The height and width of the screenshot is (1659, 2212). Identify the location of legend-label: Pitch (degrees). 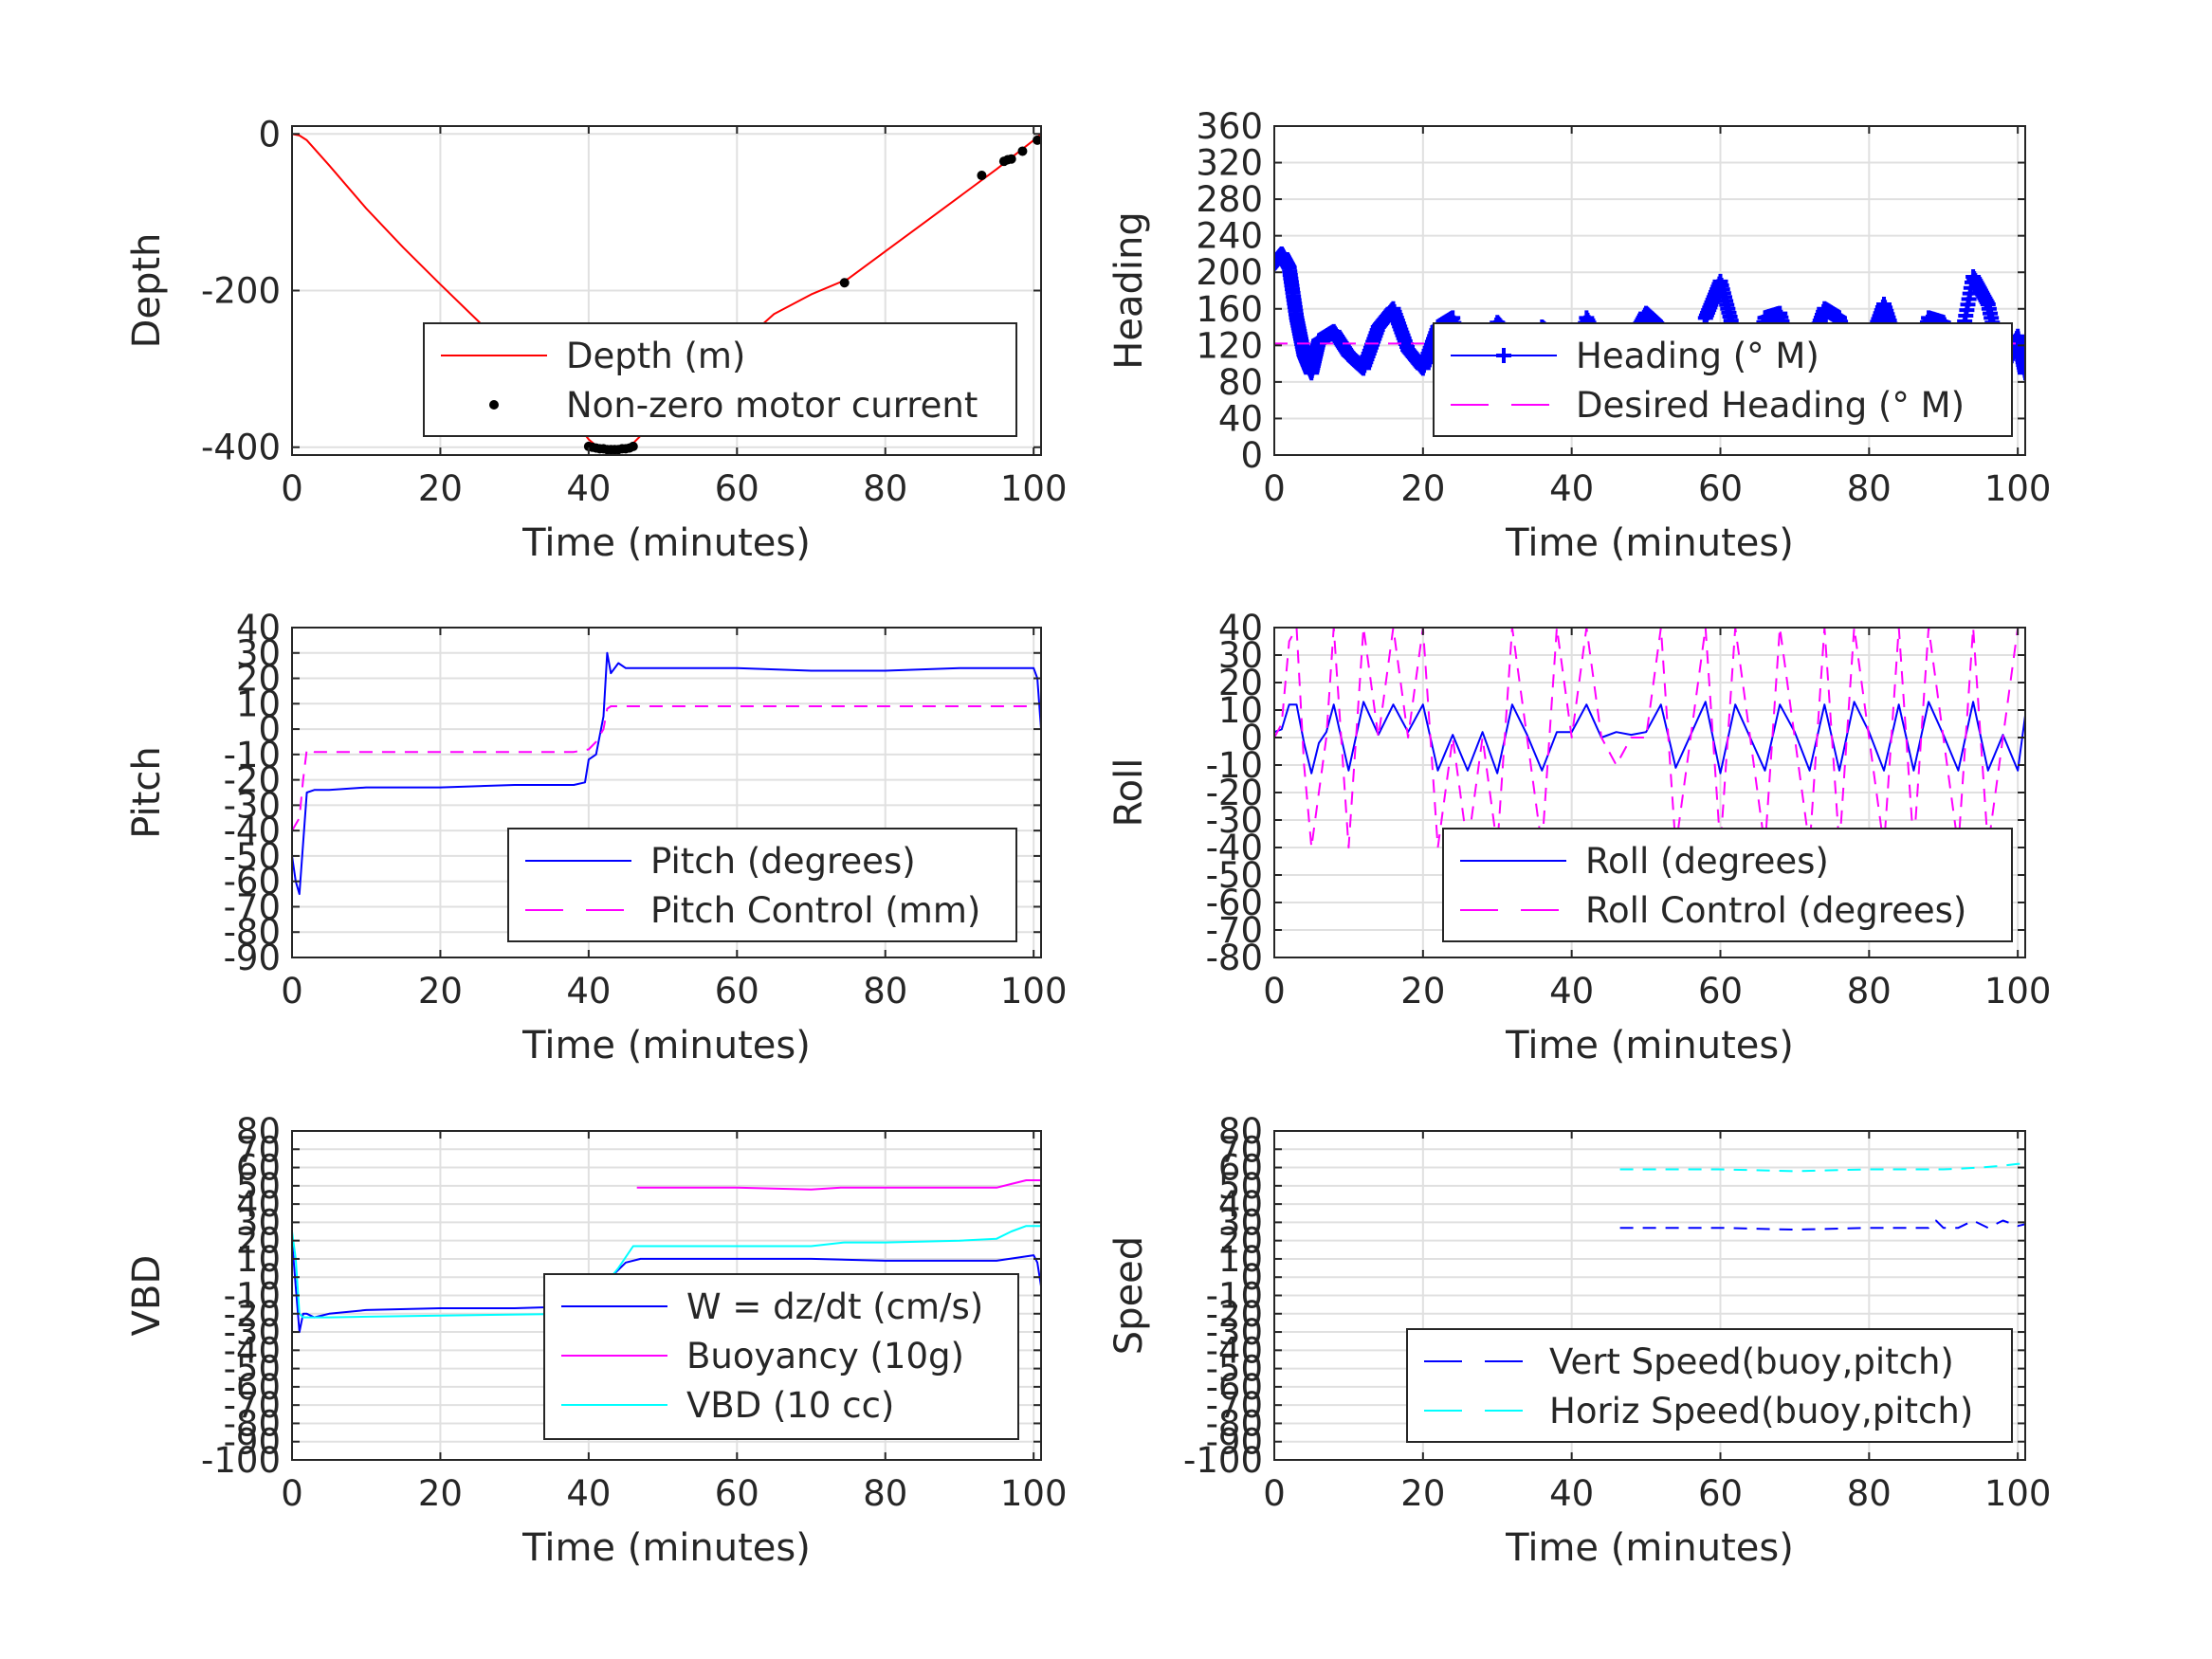
(783, 861).